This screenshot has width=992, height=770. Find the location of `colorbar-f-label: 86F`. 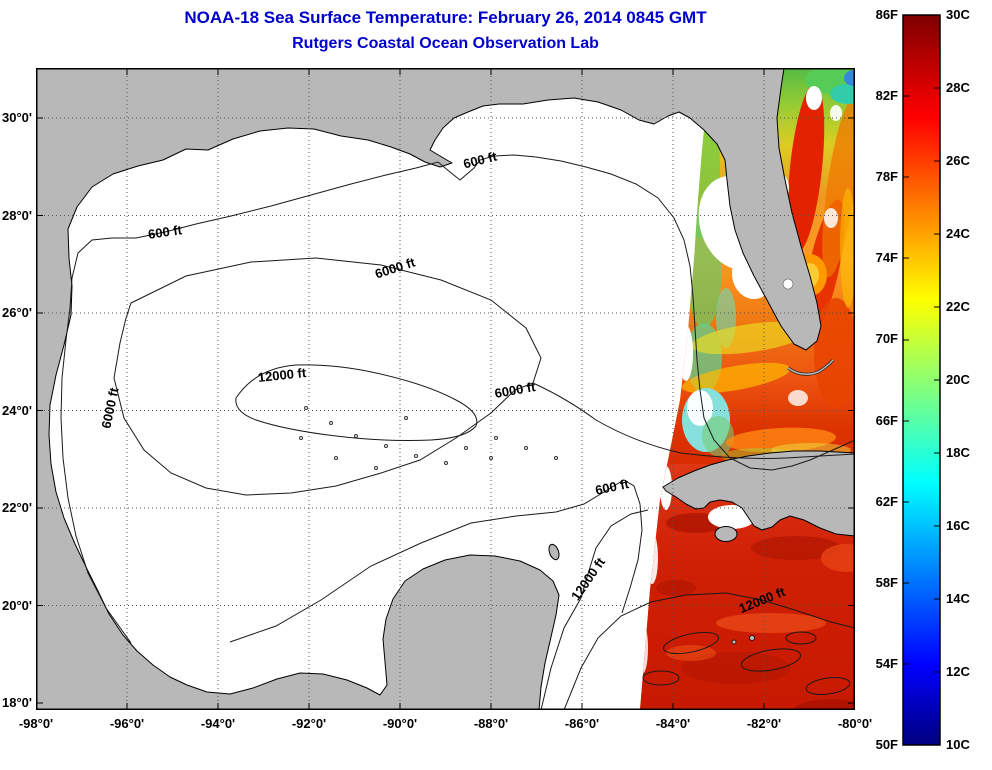

colorbar-f-label: 86F is located at coordinates (886, 14).